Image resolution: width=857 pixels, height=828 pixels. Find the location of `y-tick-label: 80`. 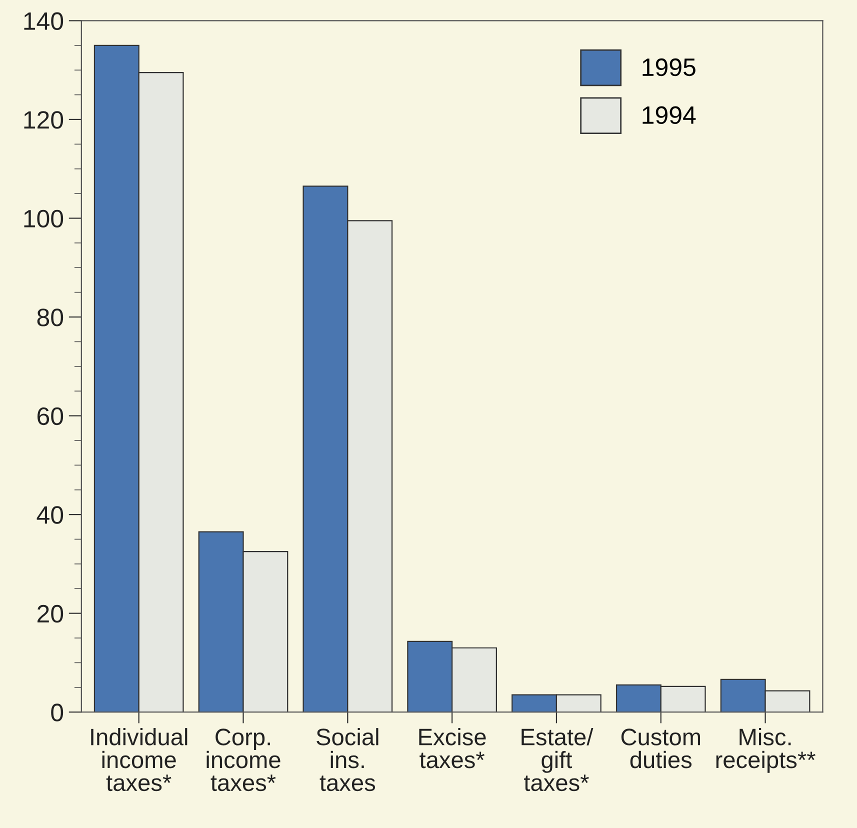

y-tick-label: 80 is located at coordinates (50, 317).